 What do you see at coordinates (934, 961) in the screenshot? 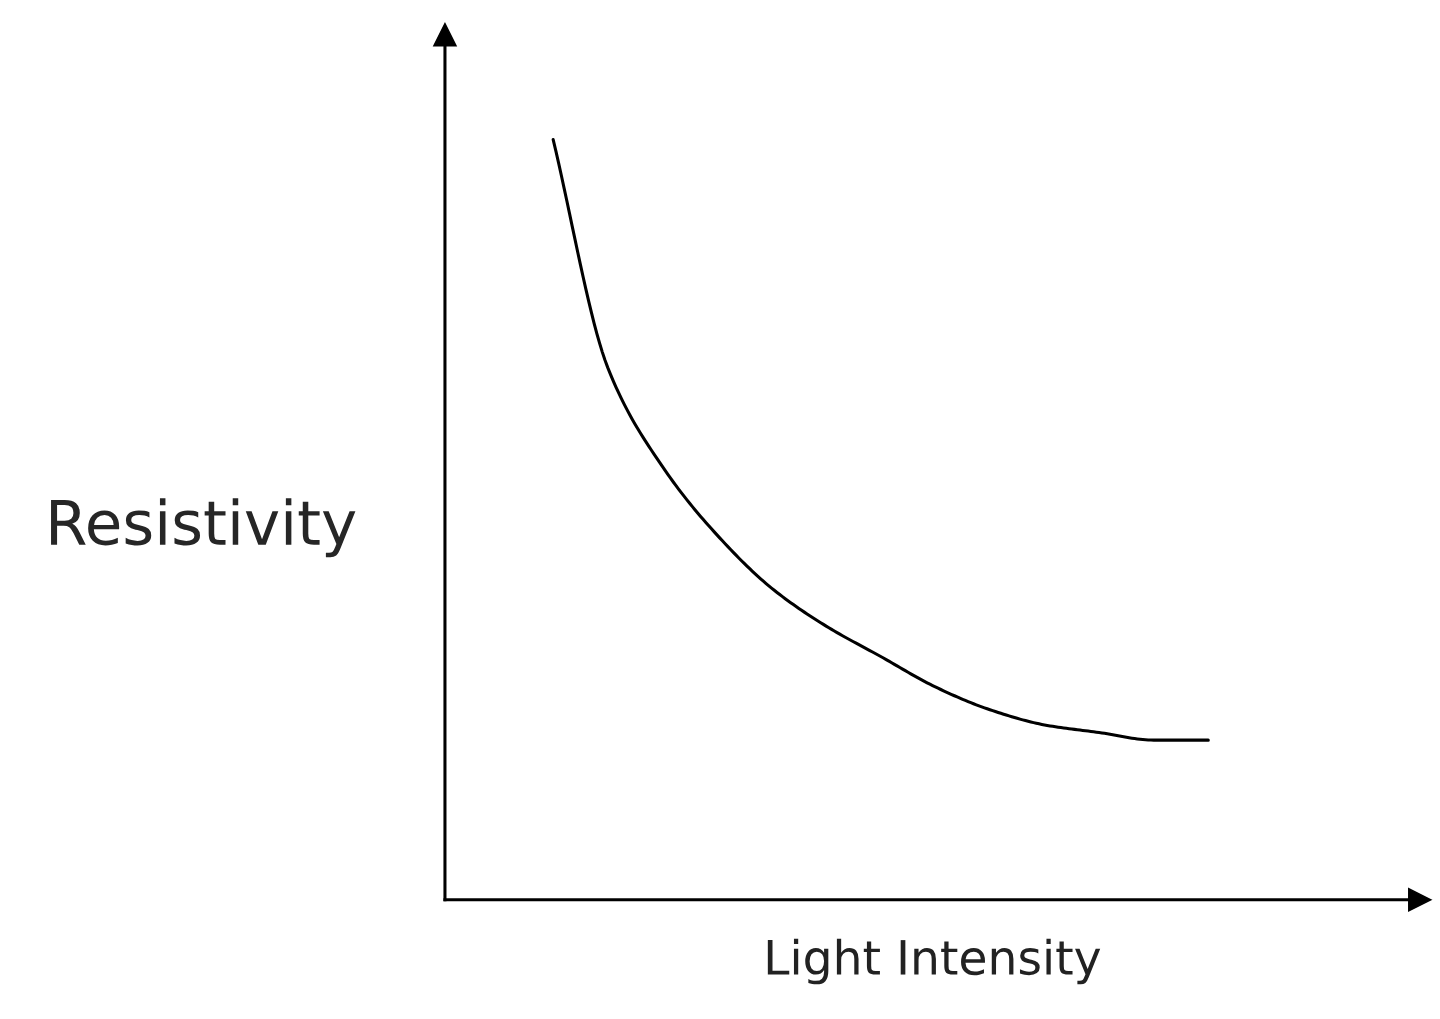
I see `x-axis-title: Light Intensity` at bounding box center [934, 961].